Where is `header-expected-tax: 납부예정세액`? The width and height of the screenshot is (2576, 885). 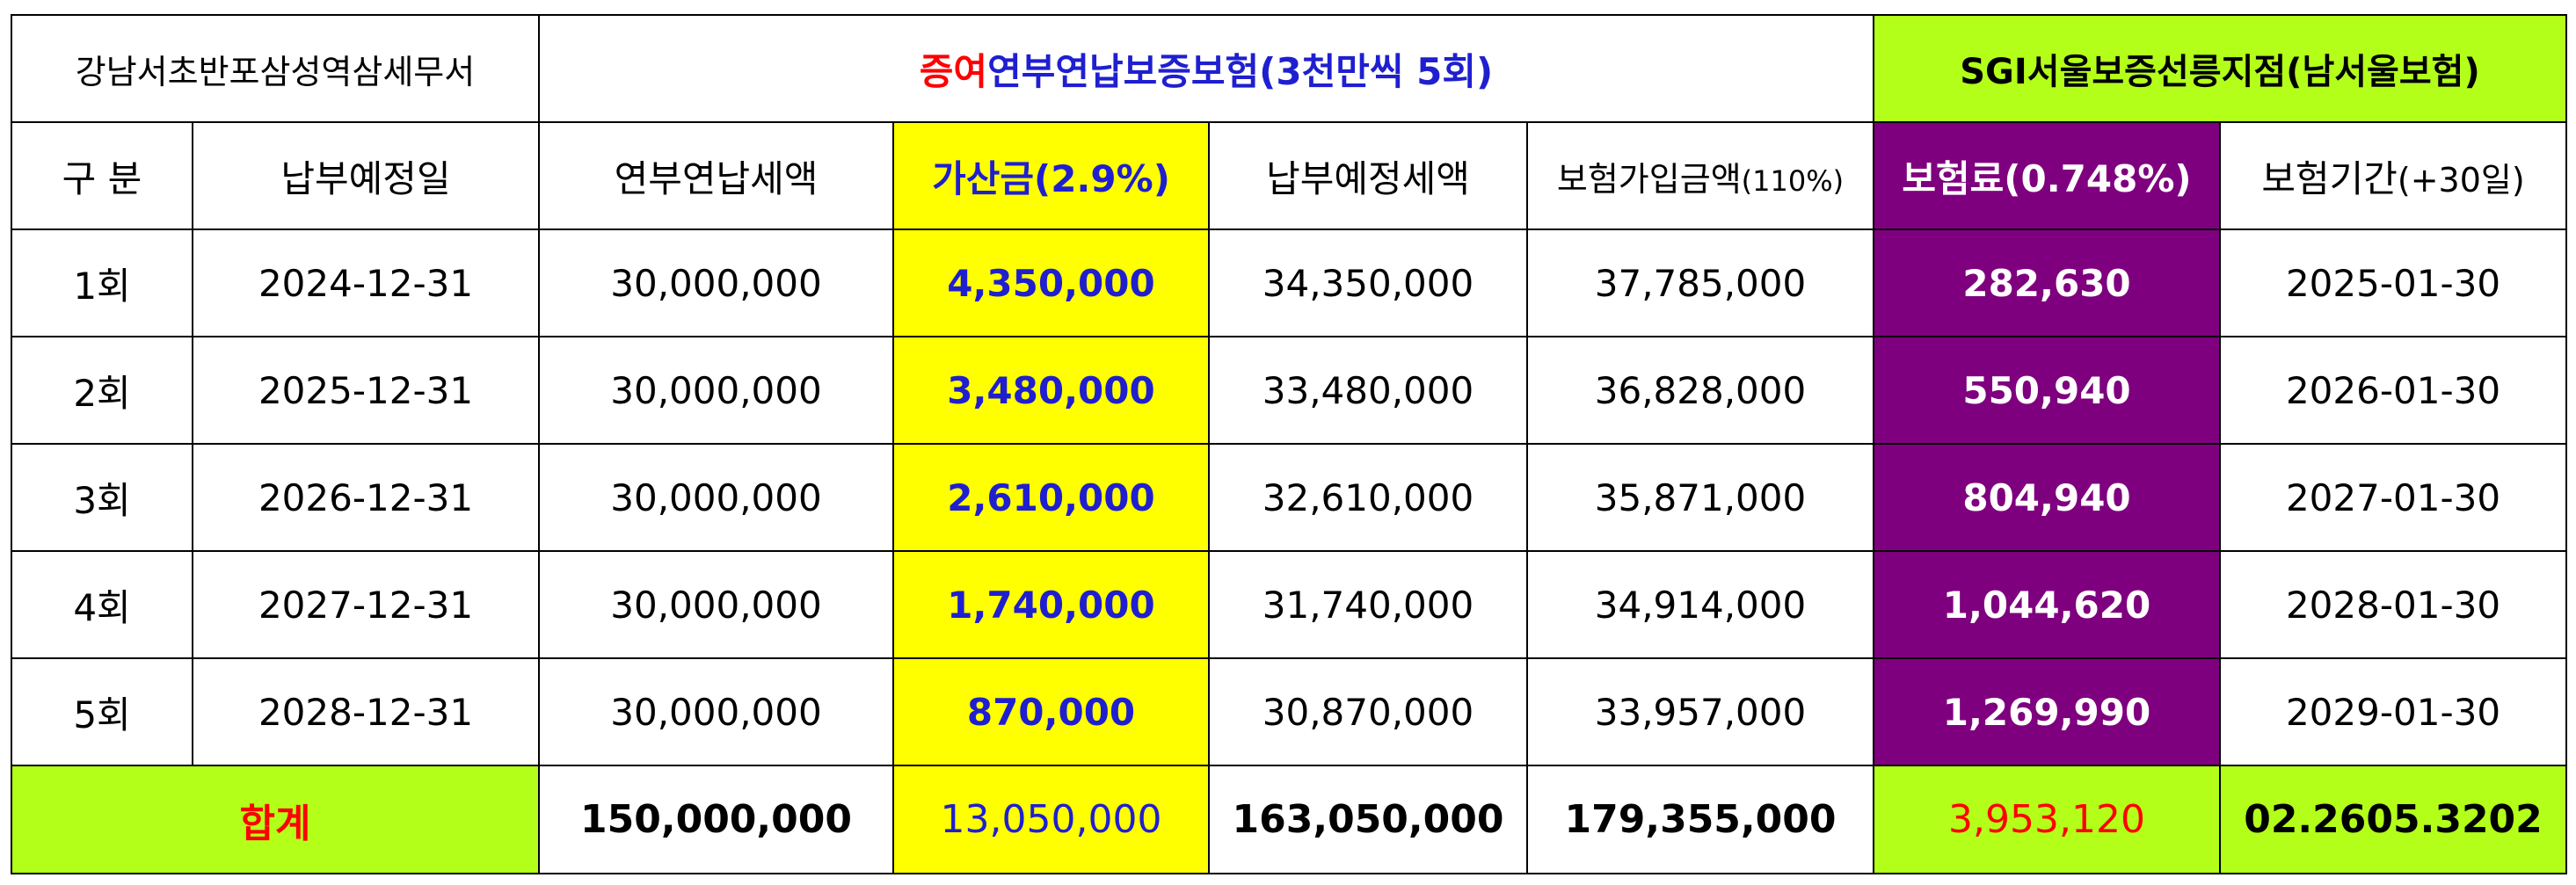
header-expected-tax: 납부예정세액 is located at coordinates (1368, 175).